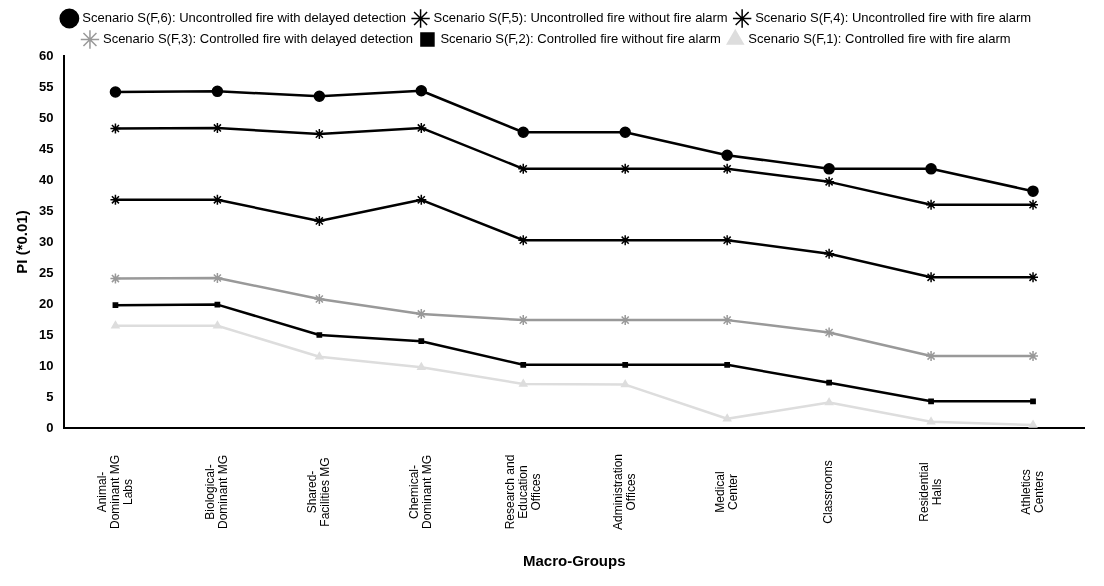 This screenshot has height=586, width=1104. What do you see at coordinates (319, 492) in the screenshot?
I see `x-tick-label: Shared-Facilities MG` at bounding box center [319, 492].